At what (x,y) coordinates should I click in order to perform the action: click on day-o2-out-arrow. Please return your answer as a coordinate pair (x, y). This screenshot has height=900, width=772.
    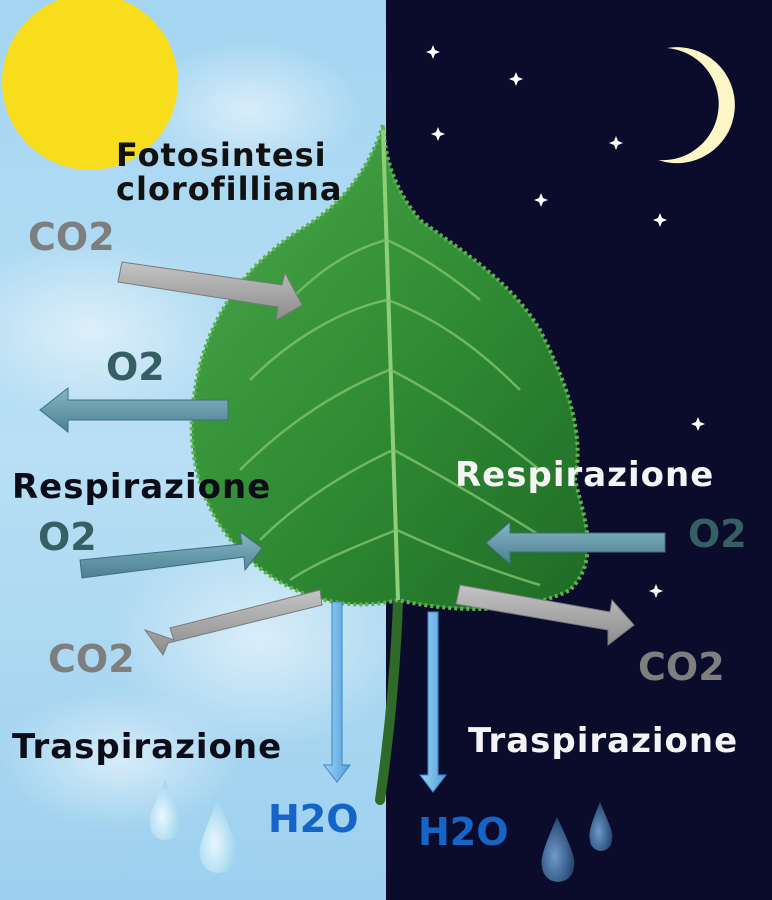
    Looking at the image, I should click on (134, 410).